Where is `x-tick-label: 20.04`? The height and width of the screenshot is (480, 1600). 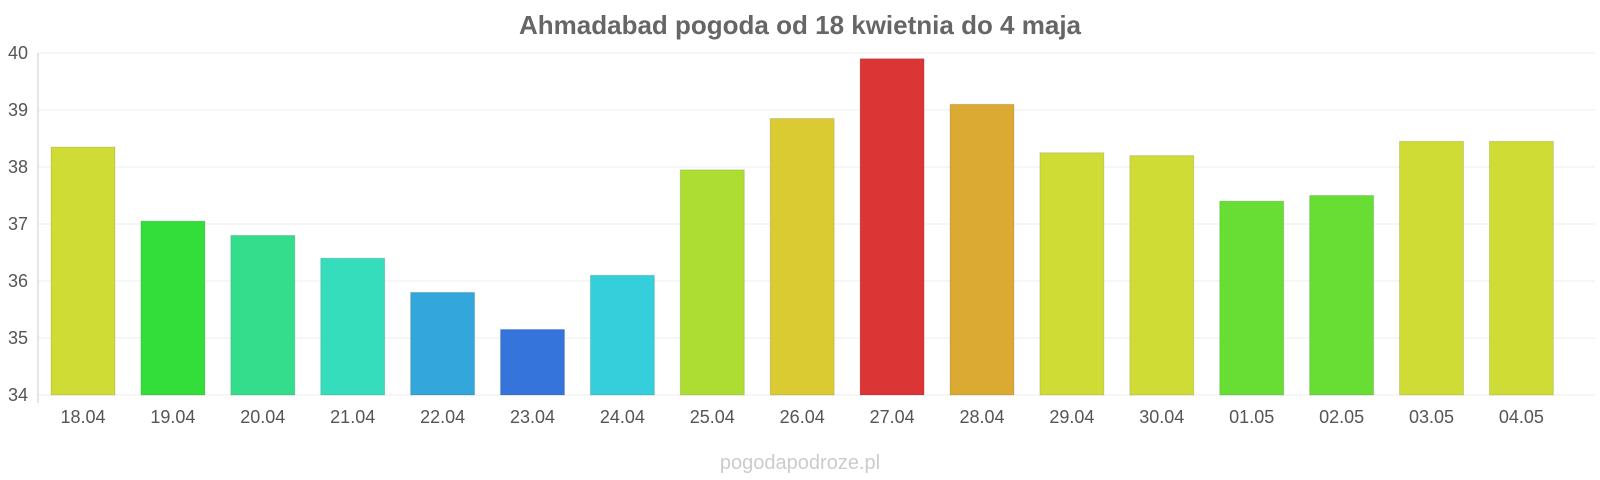
x-tick-label: 20.04 is located at coordinates (262, 417).